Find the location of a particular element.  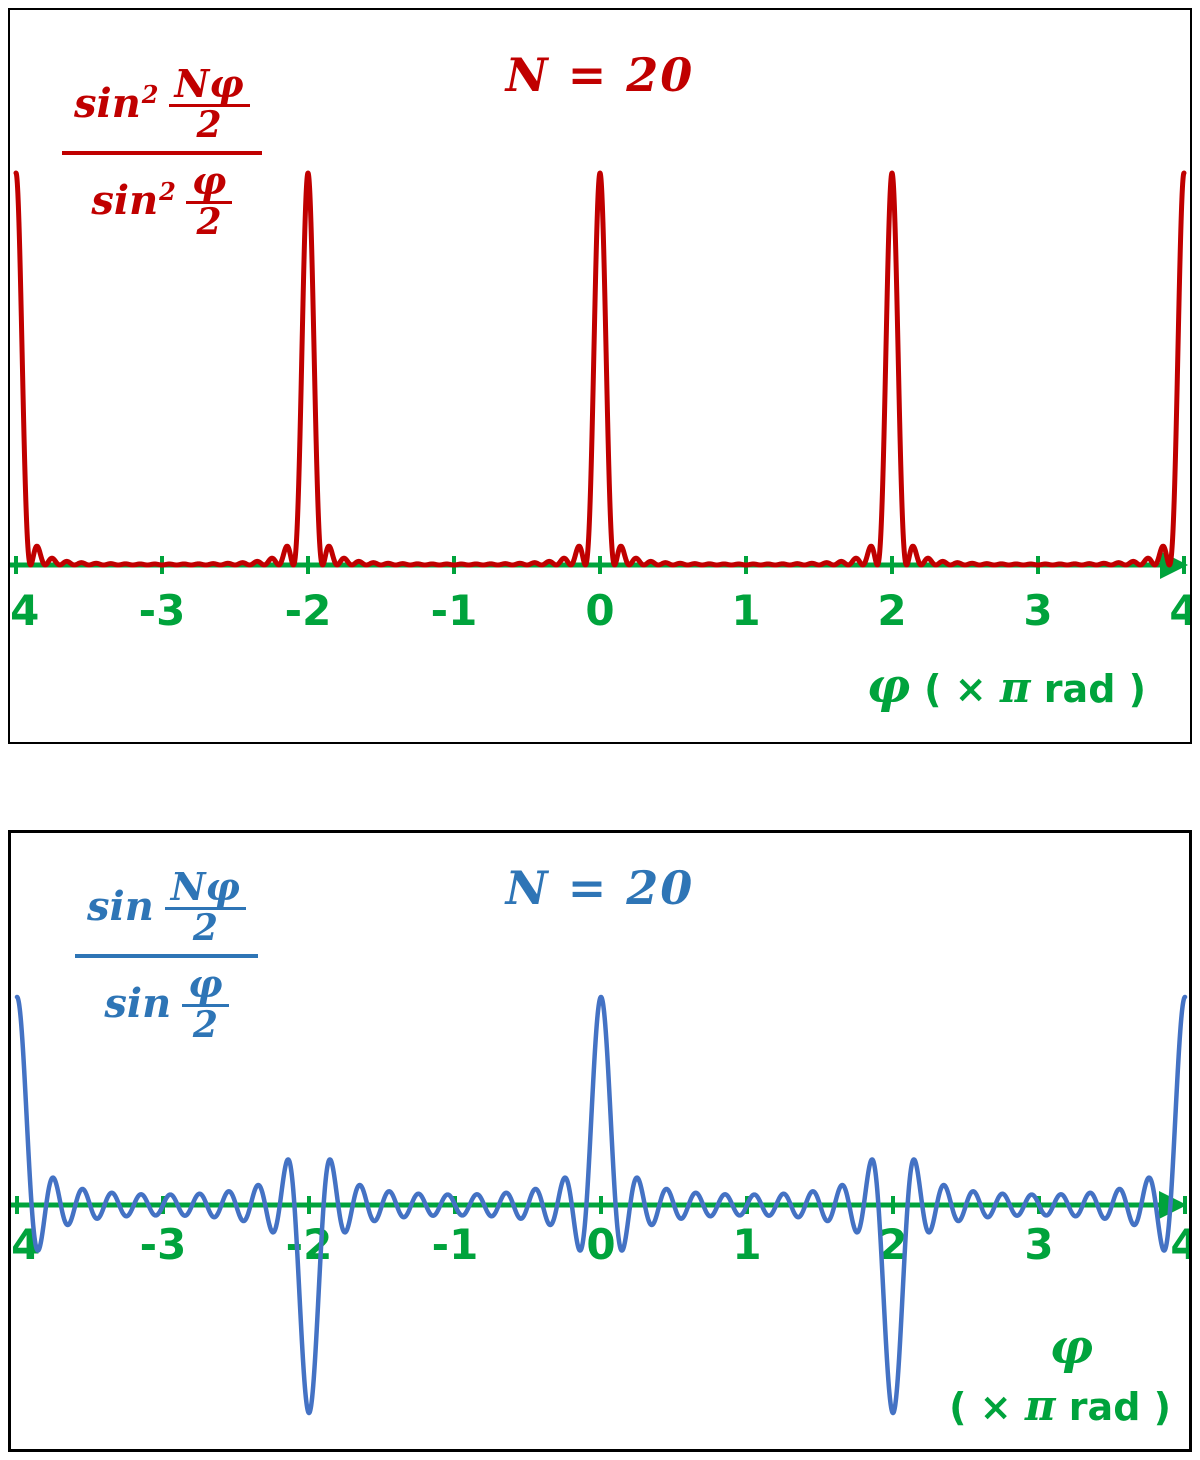

formula-denominator: sin φ 2 is located at coordinates (166, 1004).